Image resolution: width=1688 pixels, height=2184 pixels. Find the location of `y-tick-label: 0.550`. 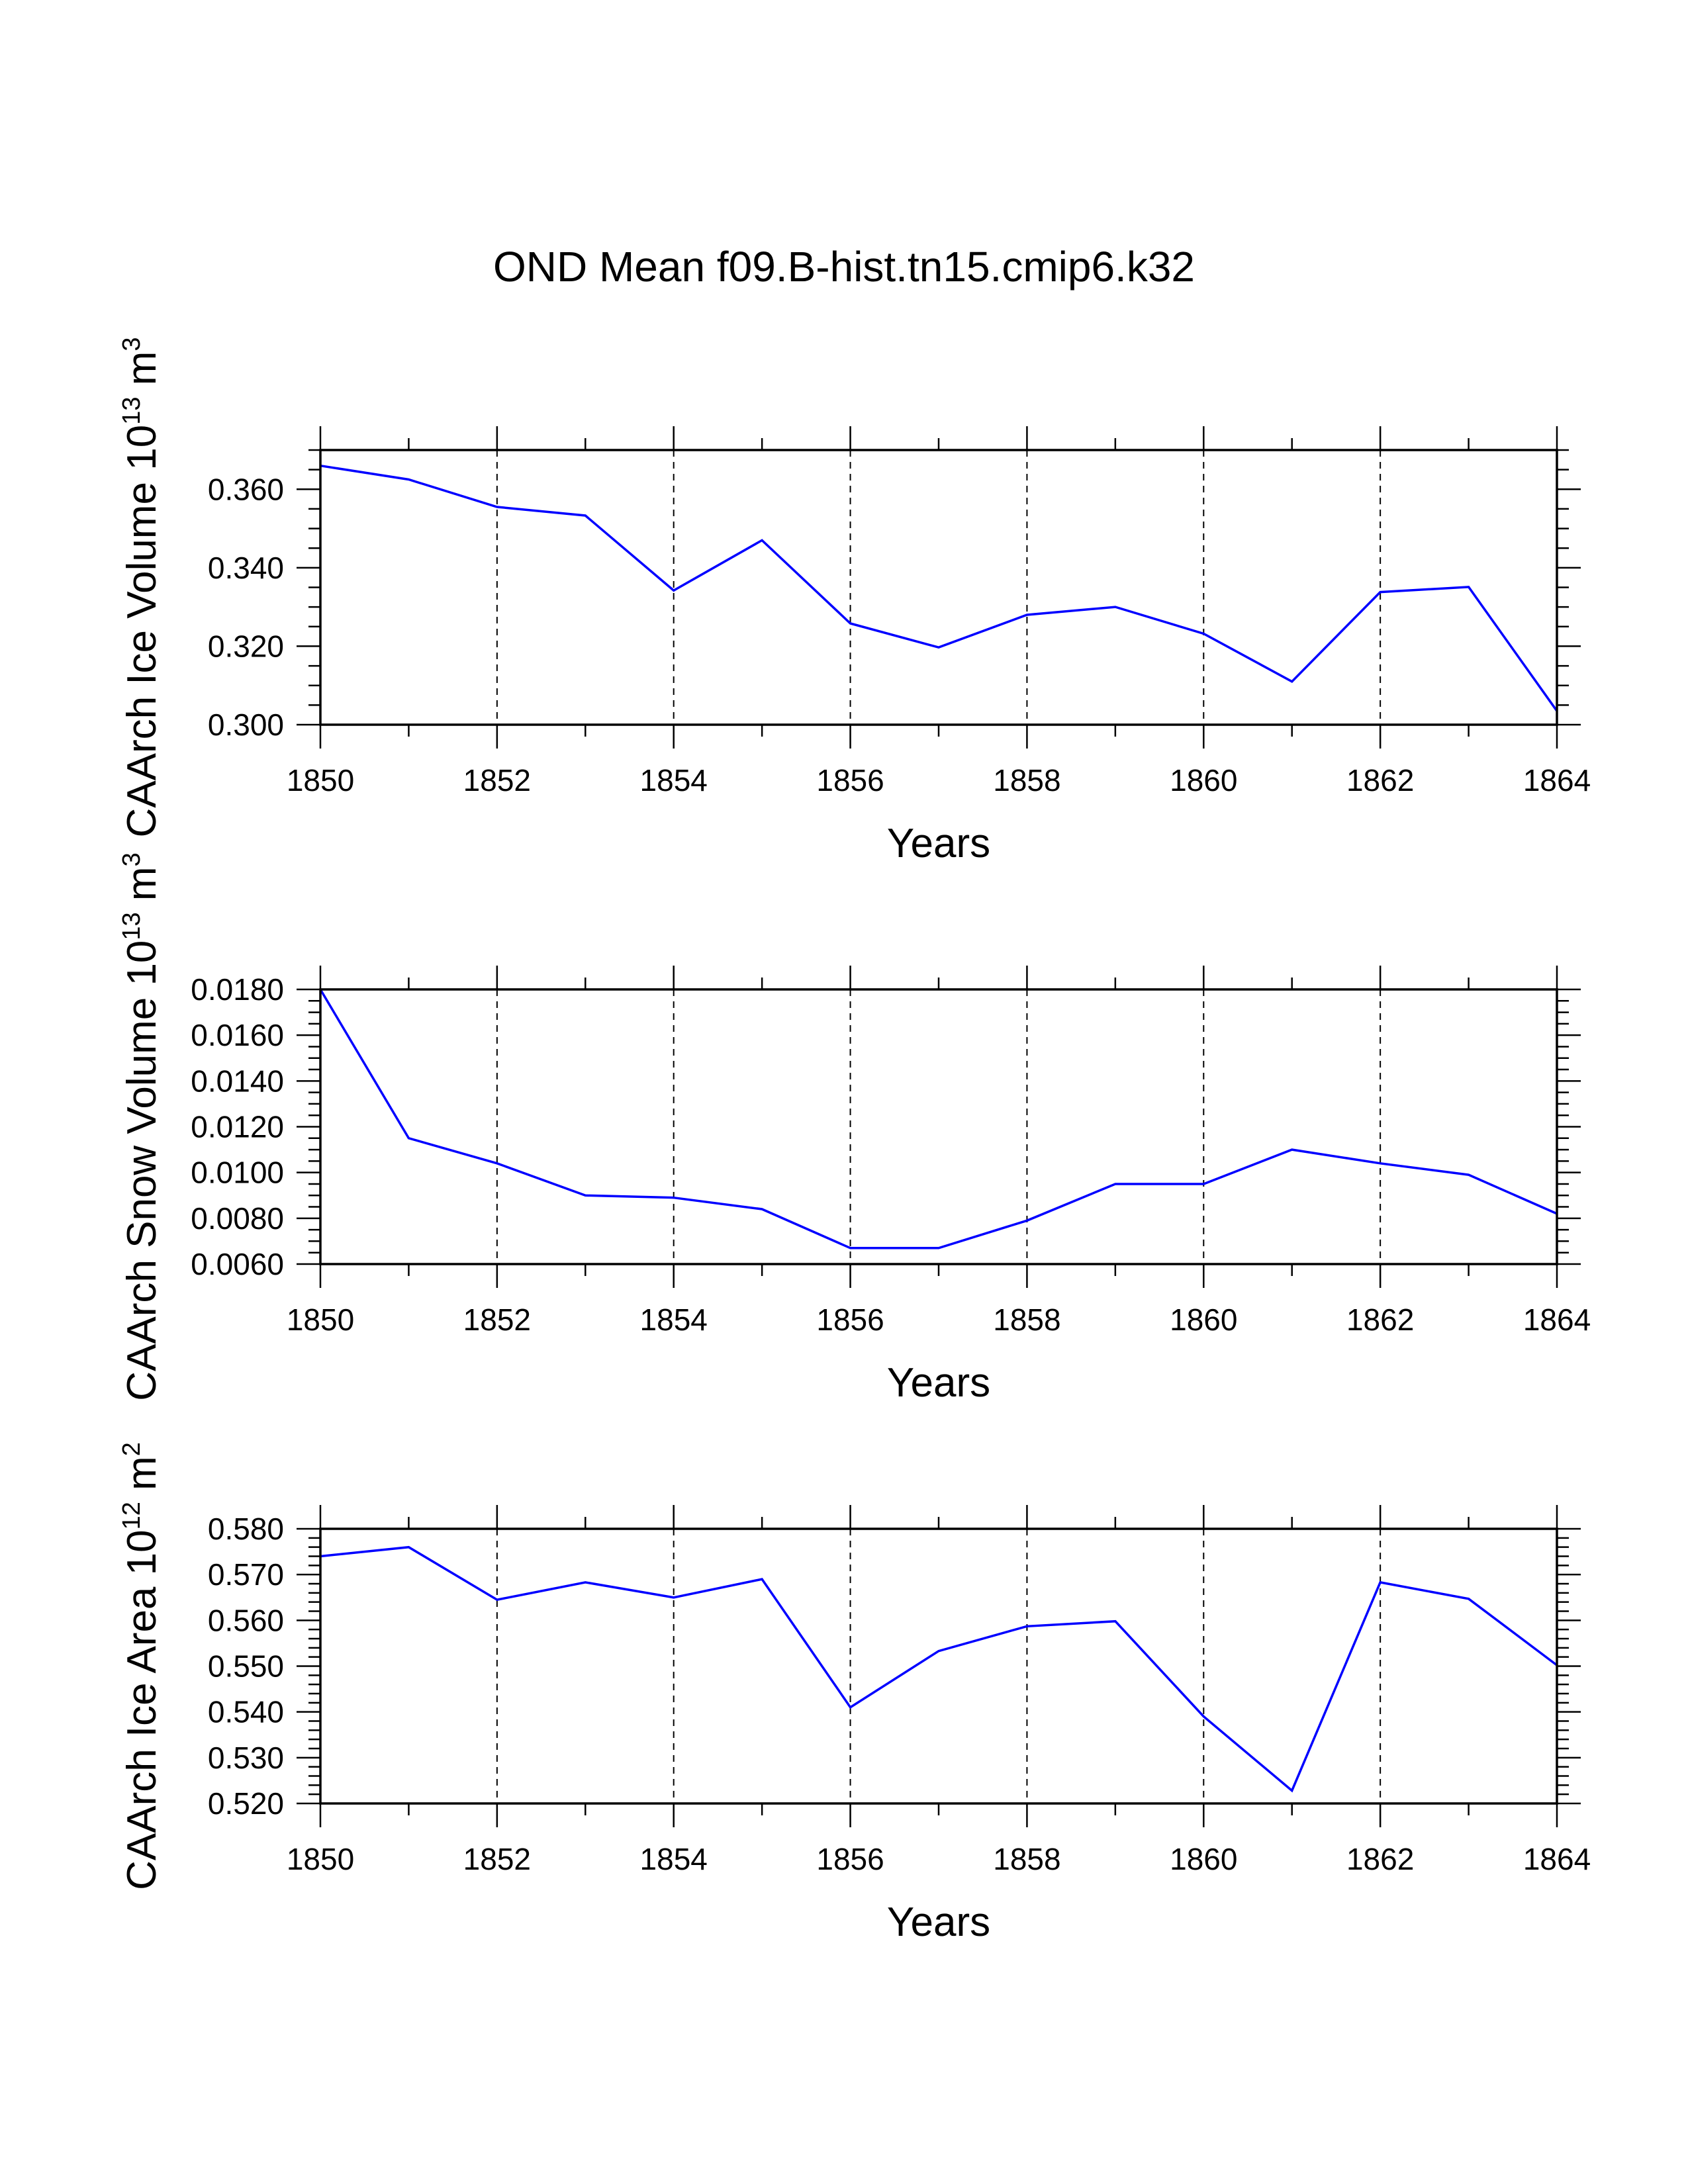

y-tick-label: 0.550 is located at coordinates (246, 1666).